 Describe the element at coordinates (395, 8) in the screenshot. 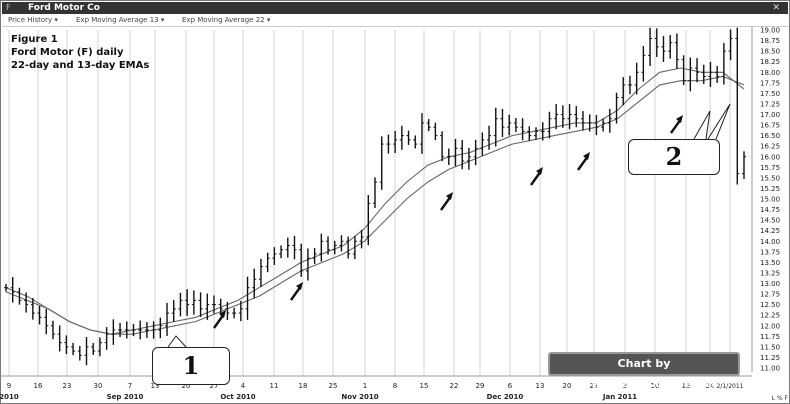

I see `title-bar: F Ford Motor Co ✕` at that location.